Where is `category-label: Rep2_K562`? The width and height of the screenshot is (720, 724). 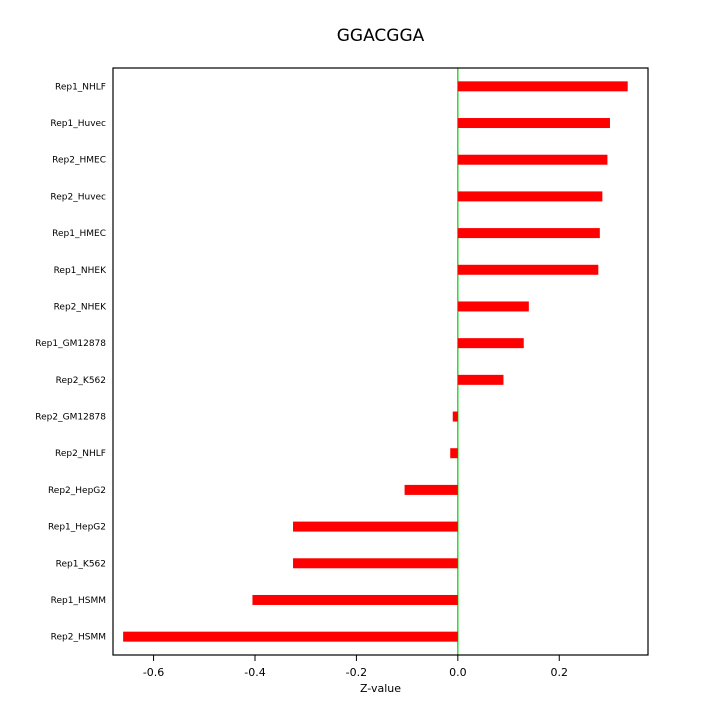
category-label: Rep2_K562 is located at coordinates (81, 381).